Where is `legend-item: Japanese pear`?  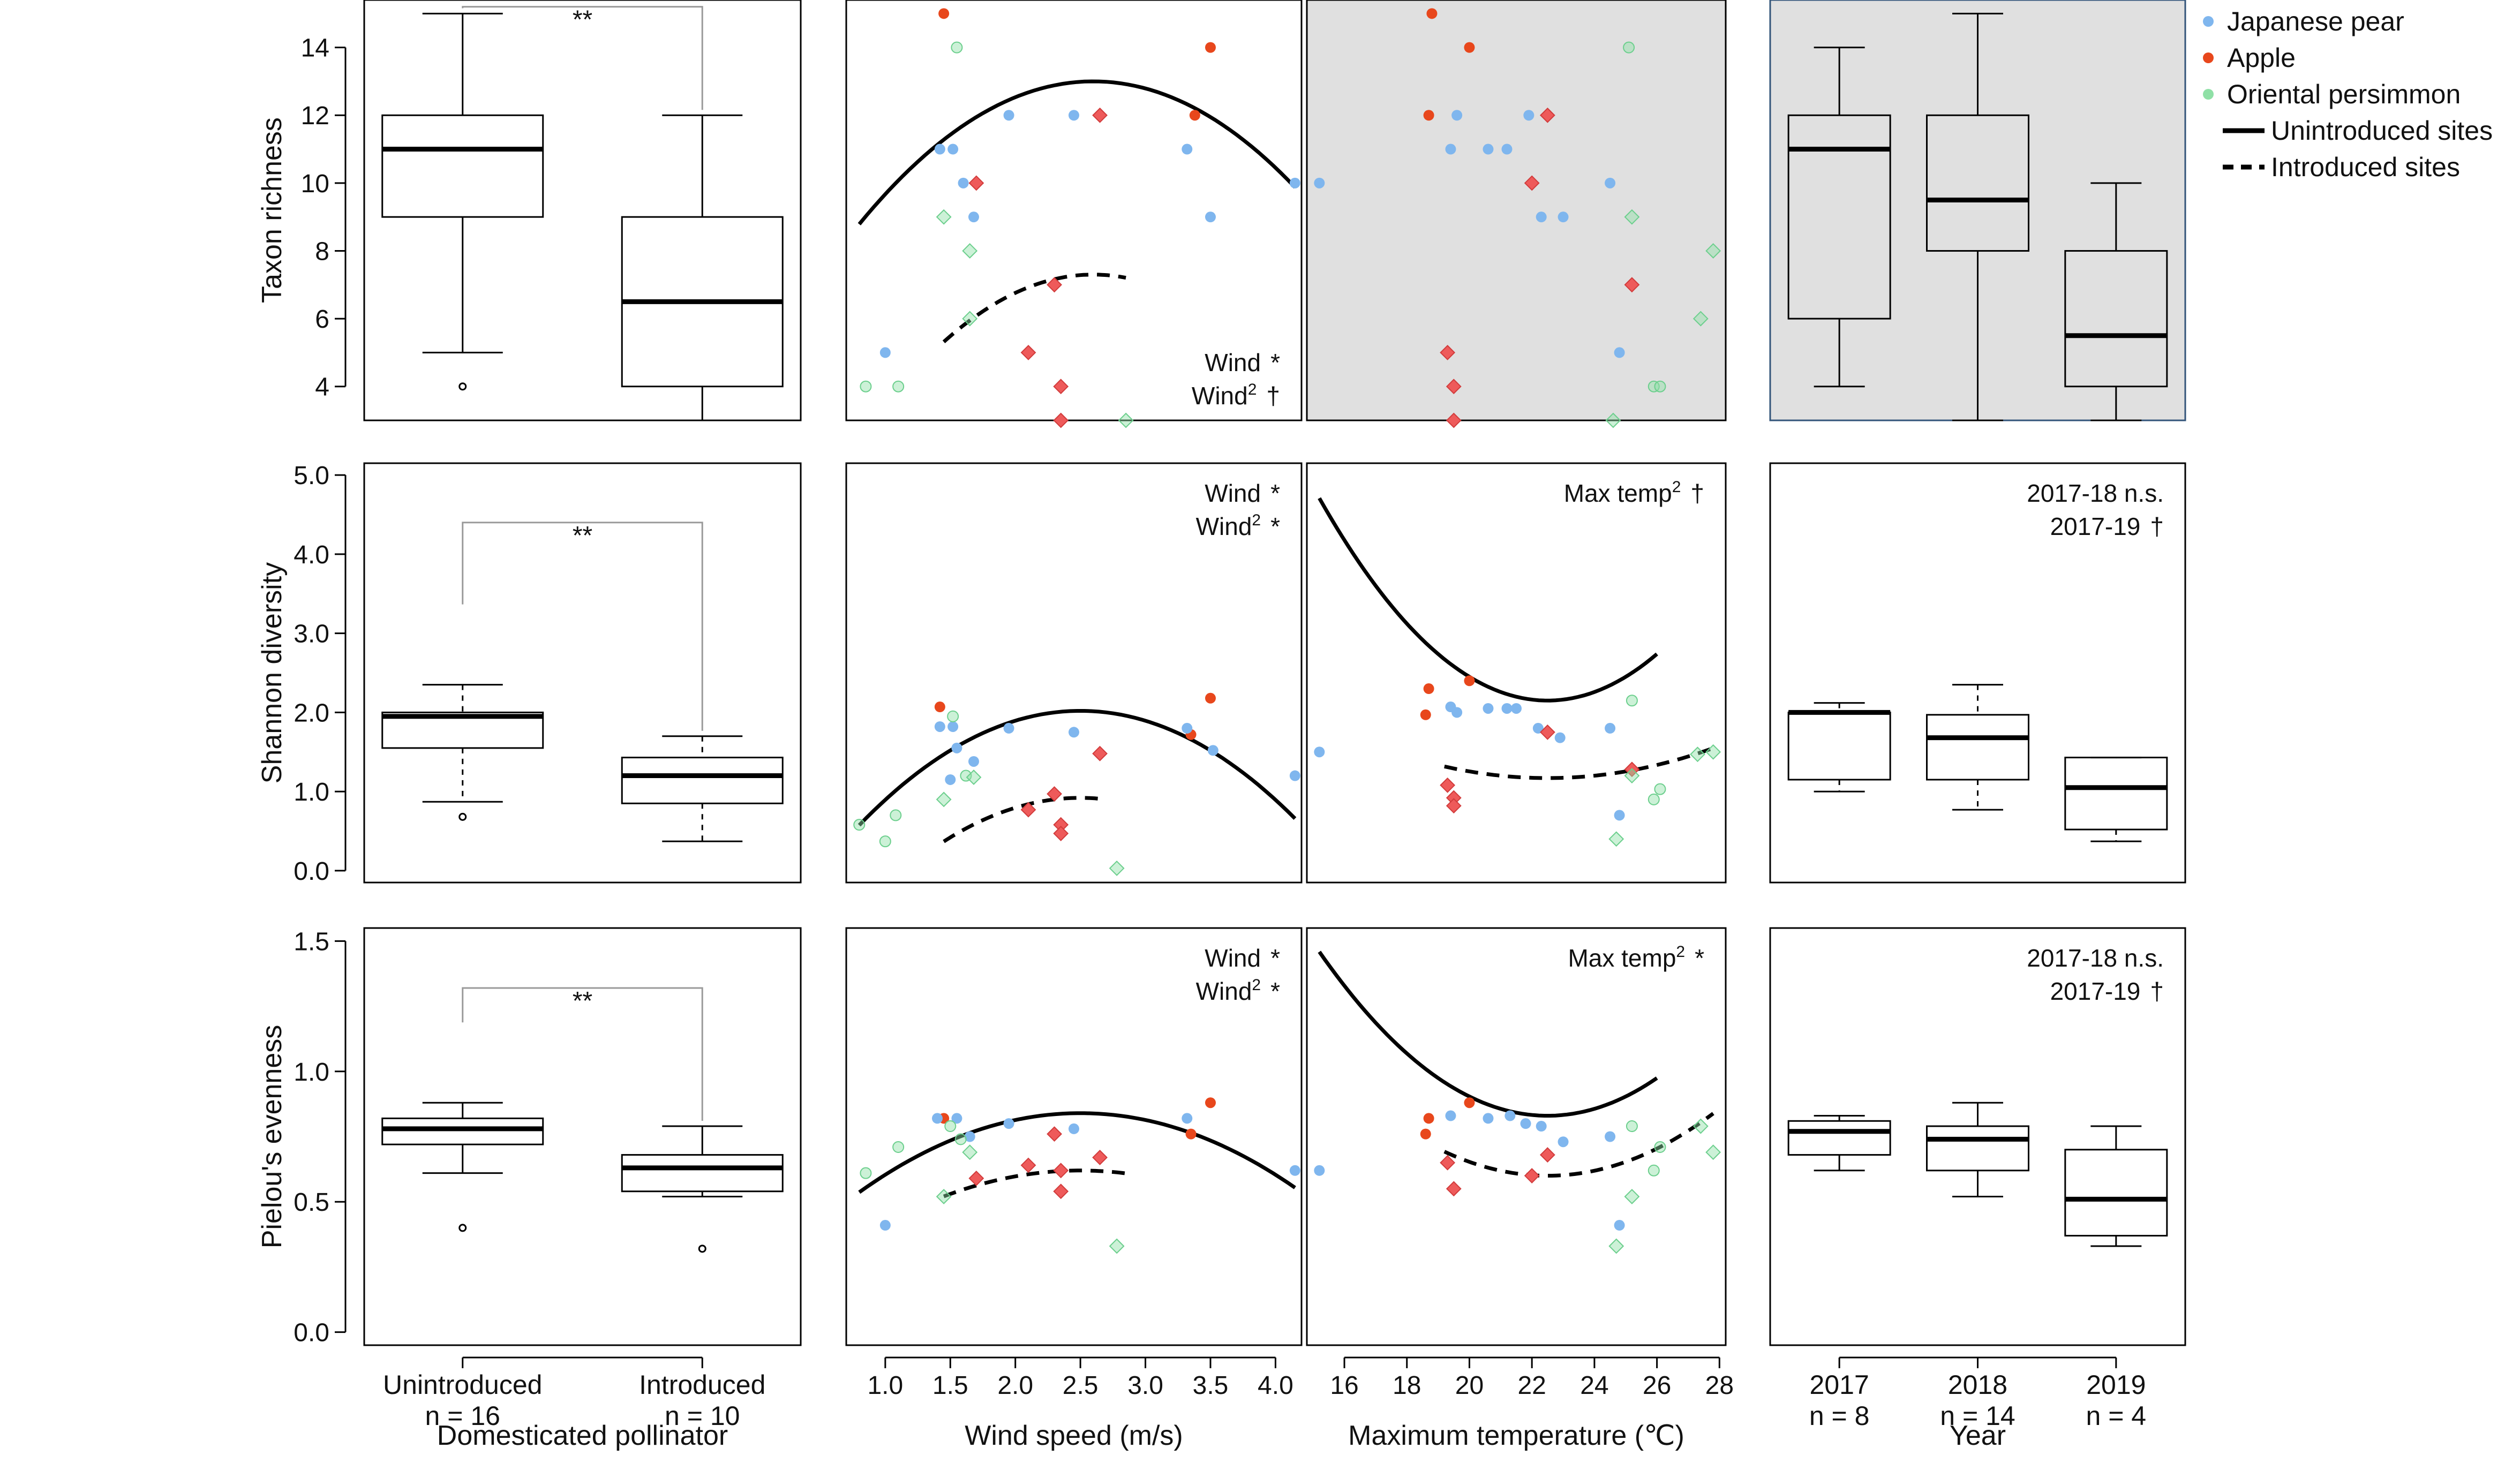
legend-item: Japanese pear is located at coordinates (2303, 21).